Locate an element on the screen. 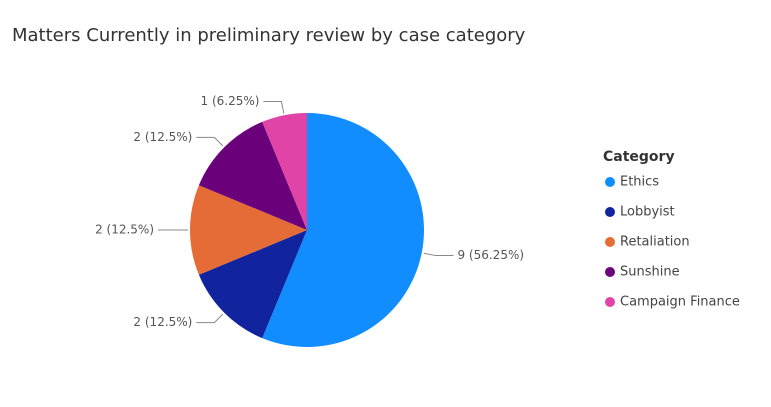 Image resolution: width=771 pixels, height=407 pixels. legend-label: Sunshine is located at coordinates (650, 272).